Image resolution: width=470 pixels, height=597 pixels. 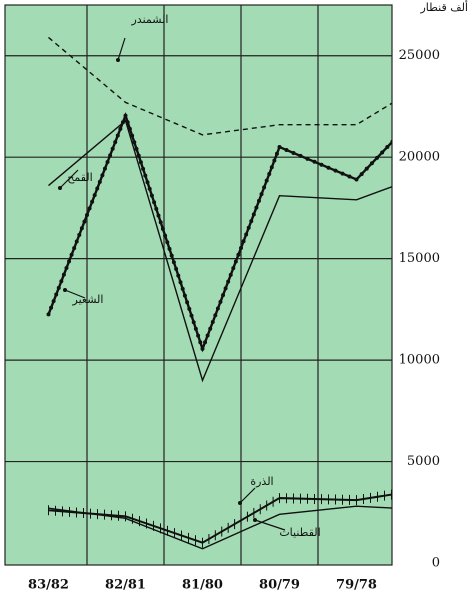 What do you see at coordinates (423, 461) in the screenshot?
I see `y-tick-label: 5000` at bounding box center [423, 461].